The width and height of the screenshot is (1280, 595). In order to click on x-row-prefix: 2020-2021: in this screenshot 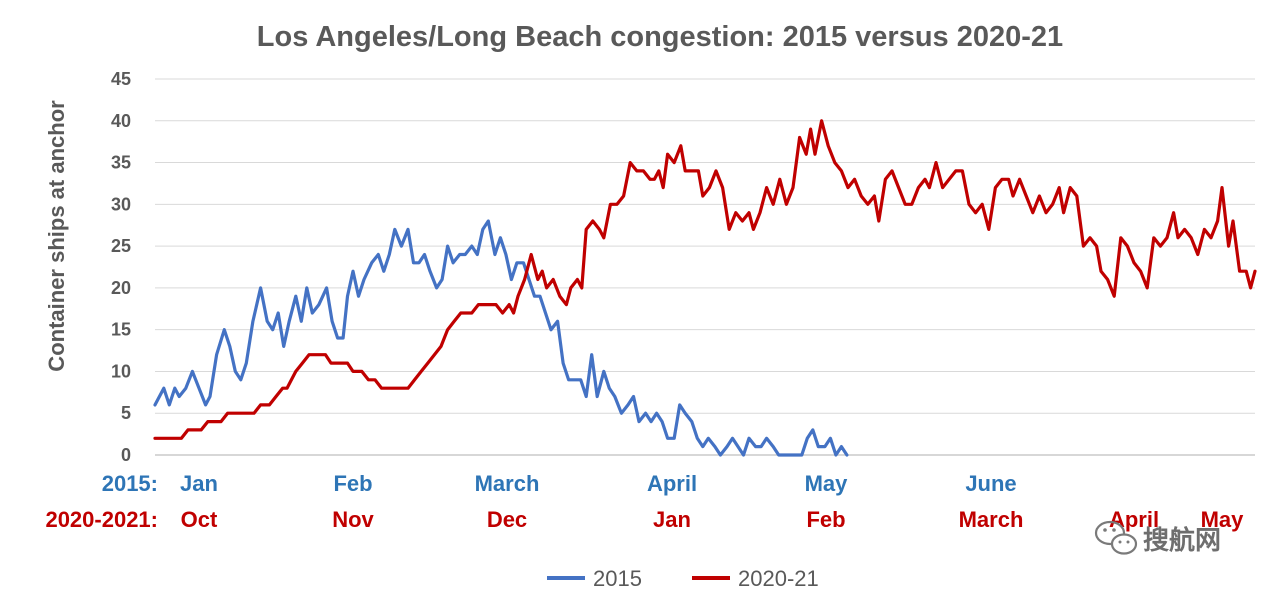, I will do `click(101, 519)`.